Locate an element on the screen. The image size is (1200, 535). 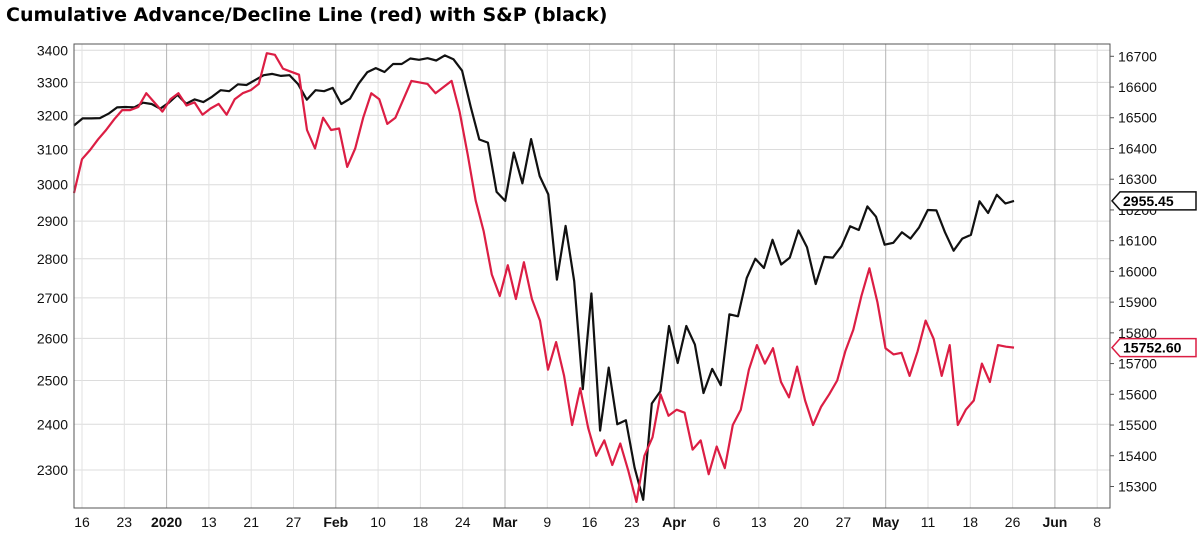
ad-last-value: 15752.60 is located at coordinates (1152, 348).